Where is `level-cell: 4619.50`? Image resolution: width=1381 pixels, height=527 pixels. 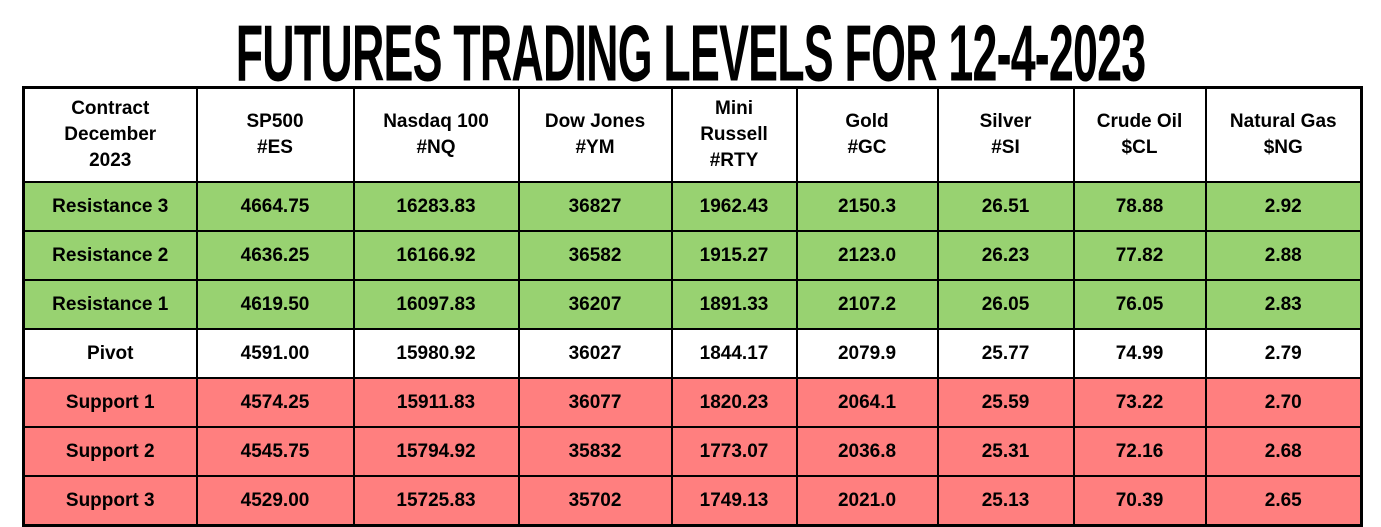
level-cell: 4619.50 is located at coordinates (275, 304).